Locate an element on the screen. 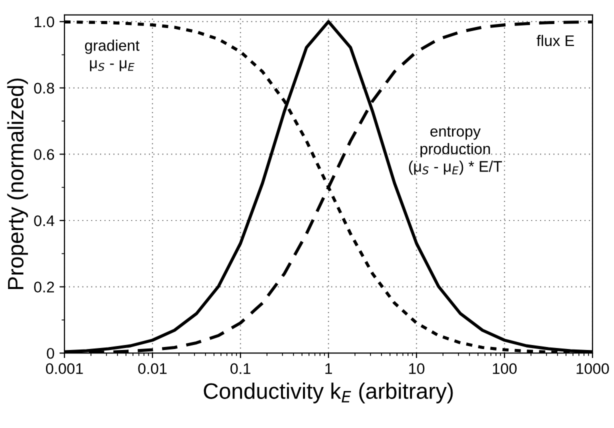  series-label: gradient μ$_{S}$ - μ$_{E}$ is located at coordinates (112, 56).